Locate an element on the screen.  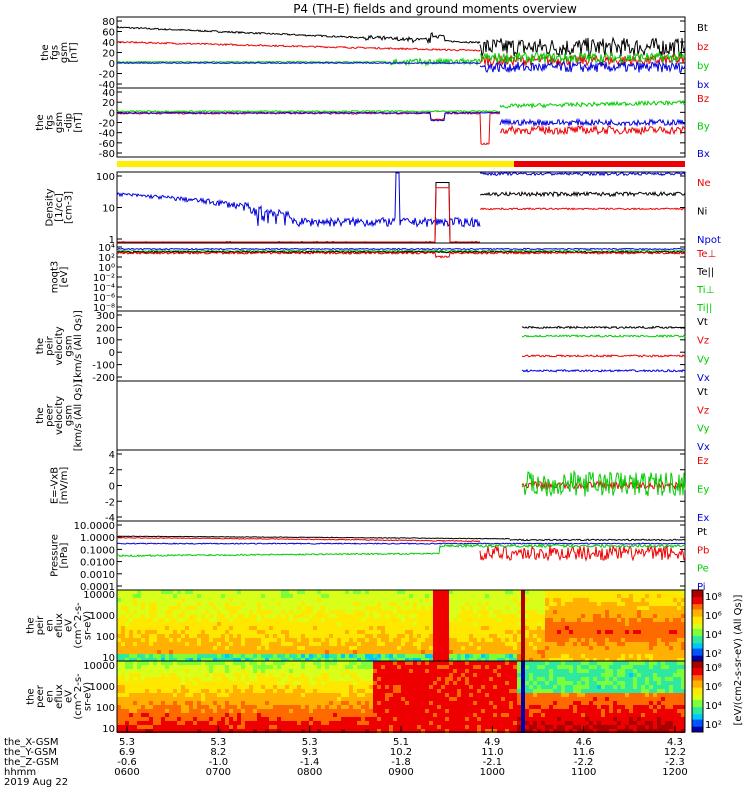
ytick-label: 0 is located at coordinates (112, 113).